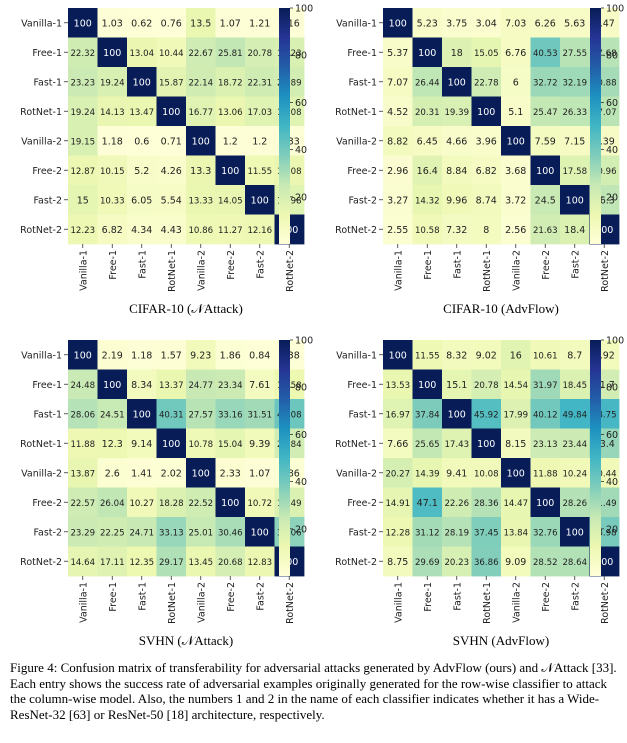 This screenshot has width=627, height=743. I want to click on cell-value-label: 10.44, so click(604, 474).